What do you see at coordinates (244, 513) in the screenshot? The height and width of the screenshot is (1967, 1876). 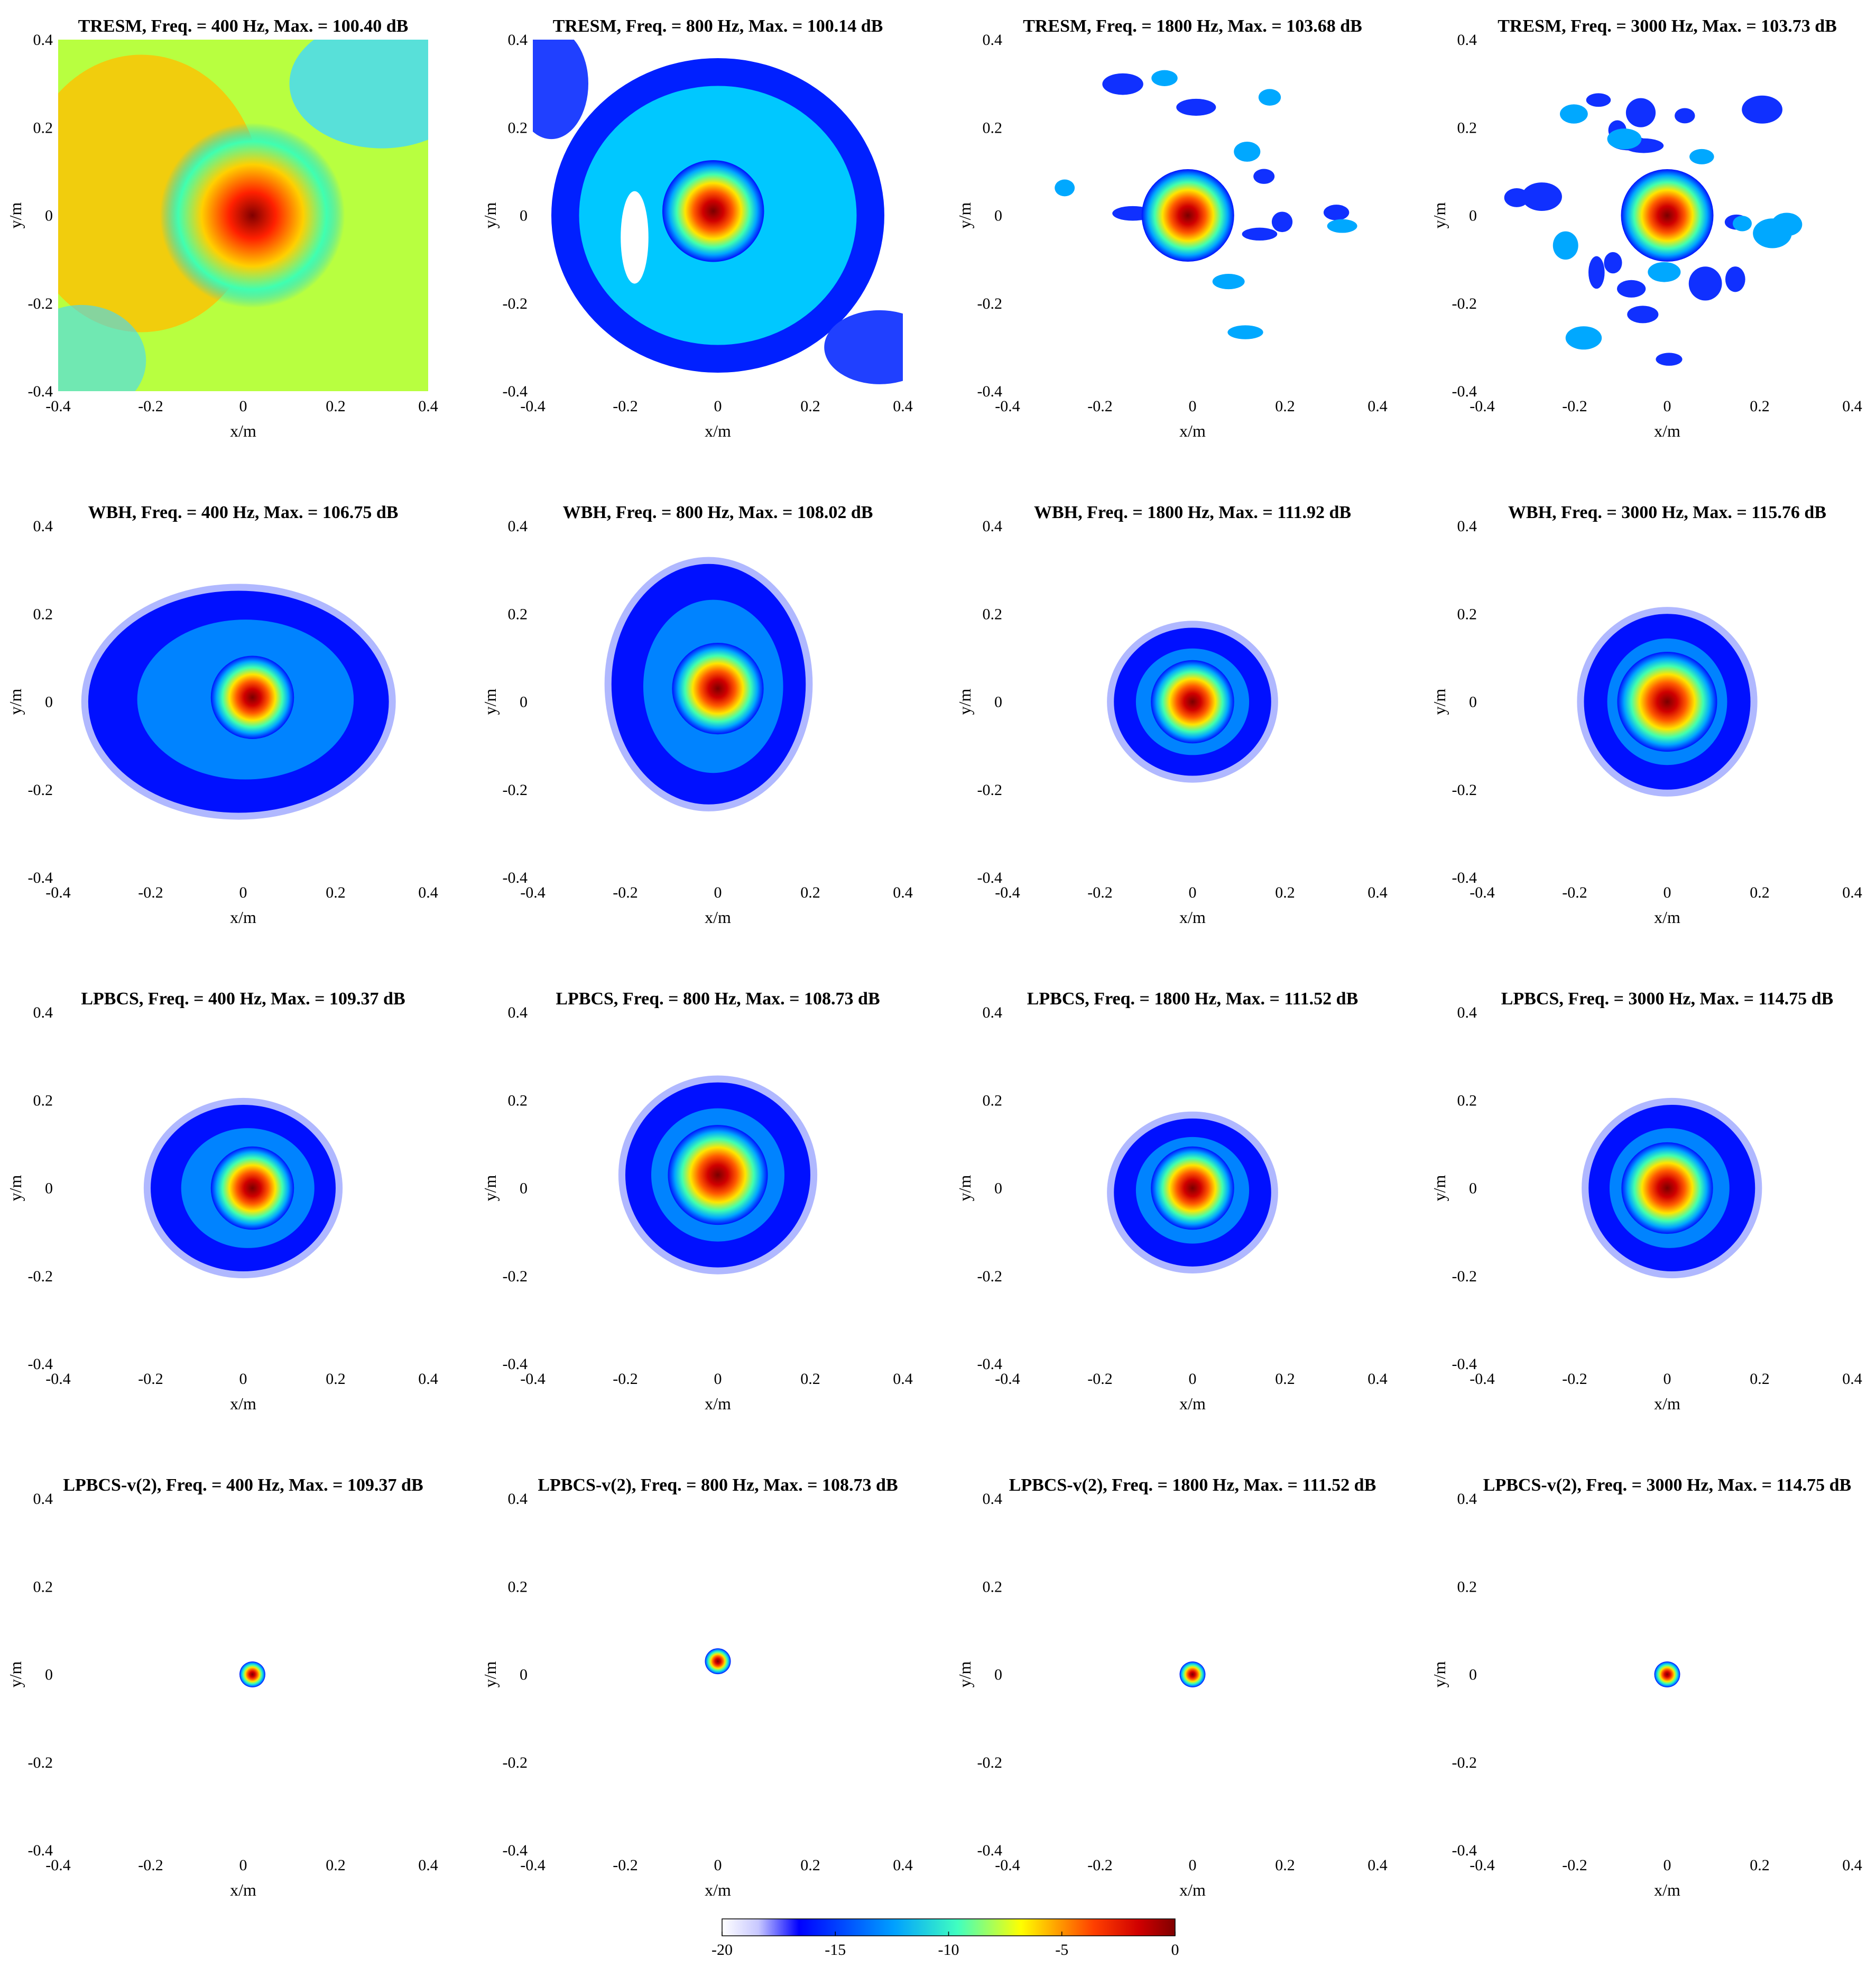 I see `panel-title: WBH, Freq. = 400 Hz, Max. = 106.75 dB` at bounding box center [244, 513].